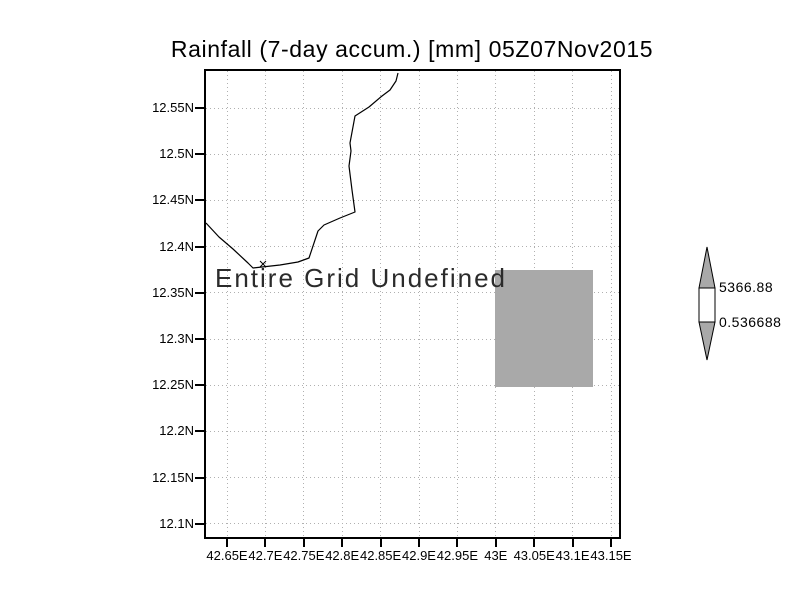 Image resolution: width=792 pixels, height=612 pixels. What do you see at coordinates (746, 287) in the screenshot?
I see `colorbar-max-label: 5366.88` at bounding box center [746, 287].